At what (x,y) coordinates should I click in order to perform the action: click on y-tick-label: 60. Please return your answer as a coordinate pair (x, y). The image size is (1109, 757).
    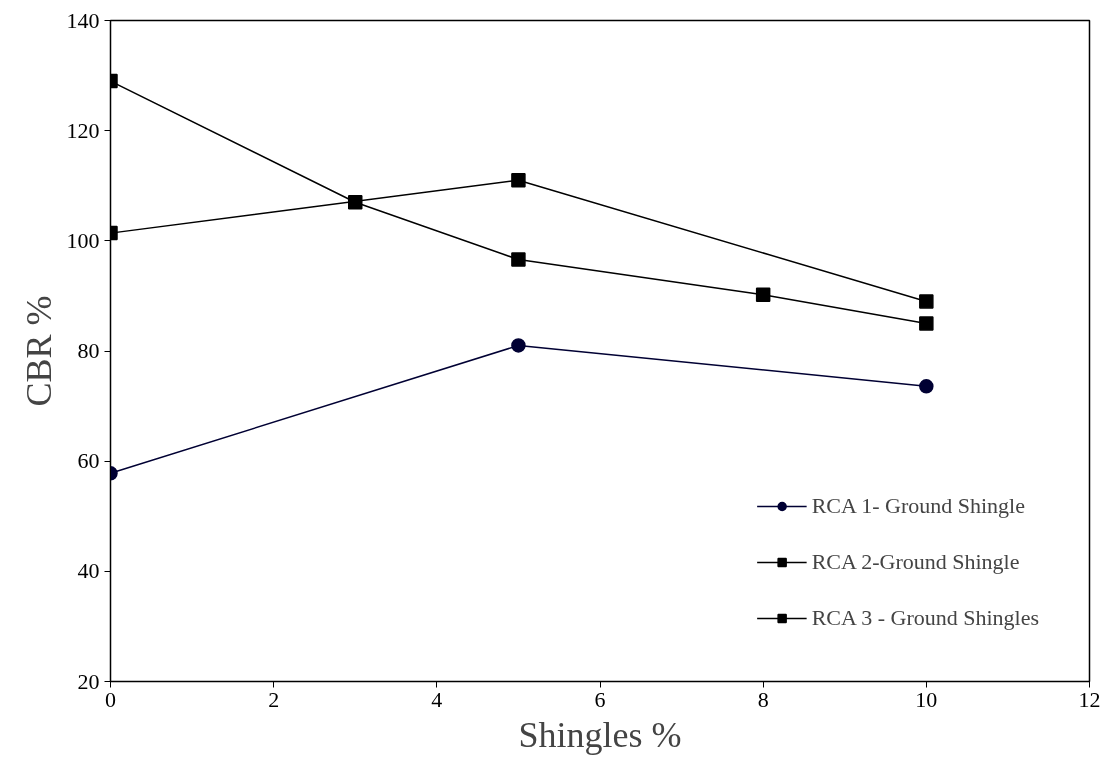
    Looking at the image, I should click on (88, 461).